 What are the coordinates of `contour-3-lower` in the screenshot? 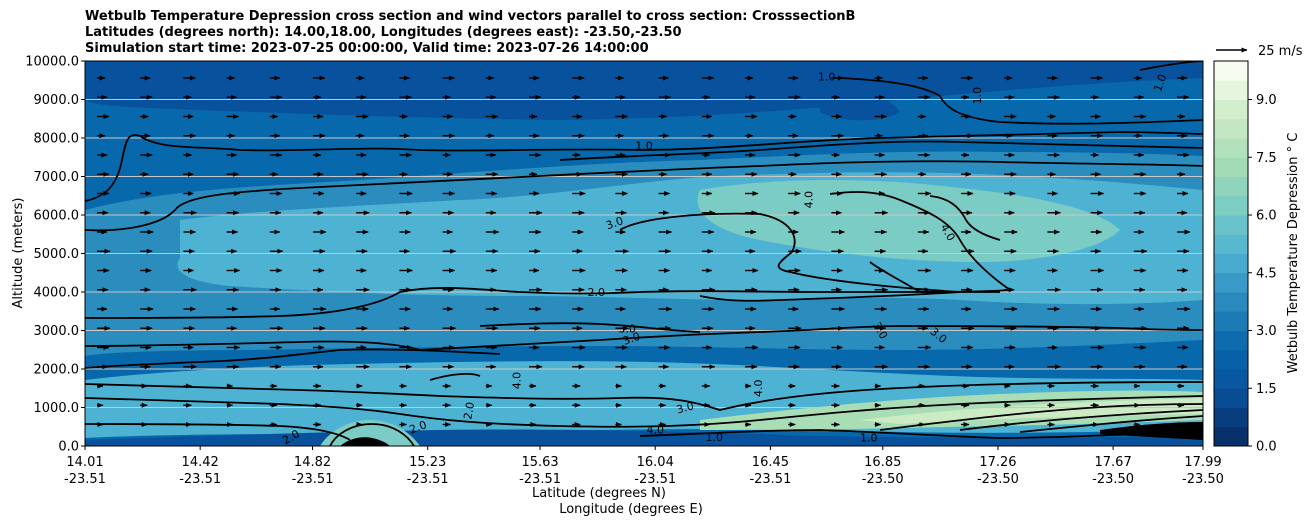 It's located at (644, 338).